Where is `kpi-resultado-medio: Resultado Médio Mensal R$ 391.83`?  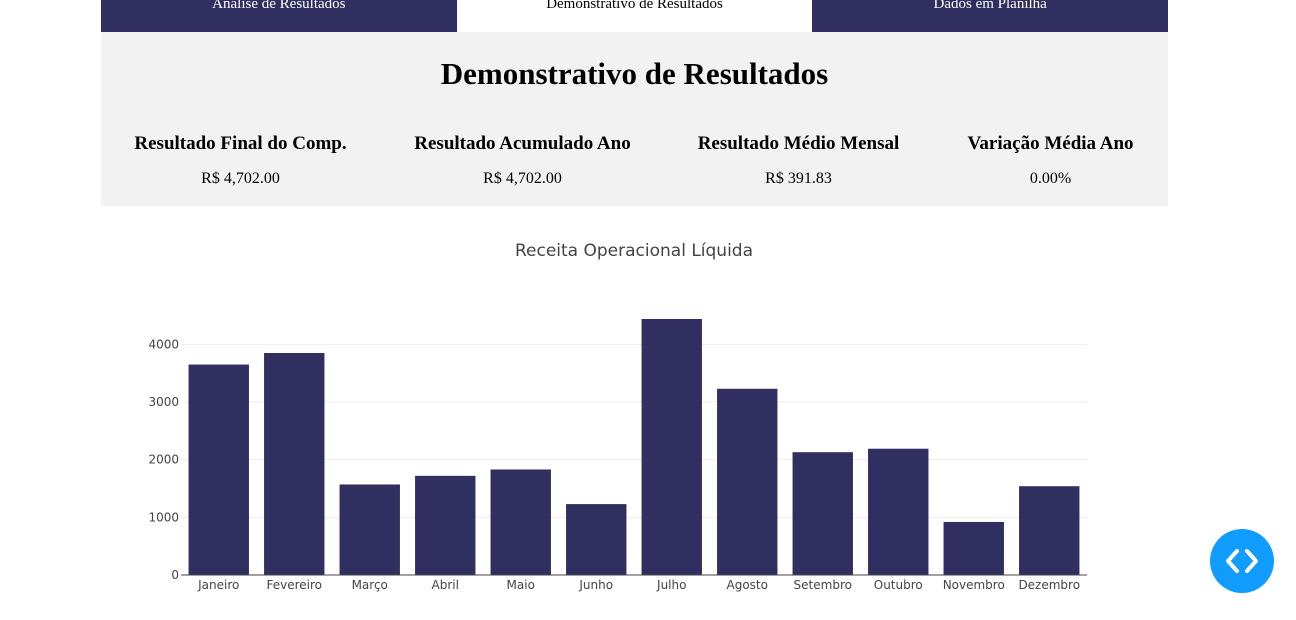
kpi-resultado-medio: Resultado Médio Mensal R$ 391.83 is located at coordinates (798, 160).